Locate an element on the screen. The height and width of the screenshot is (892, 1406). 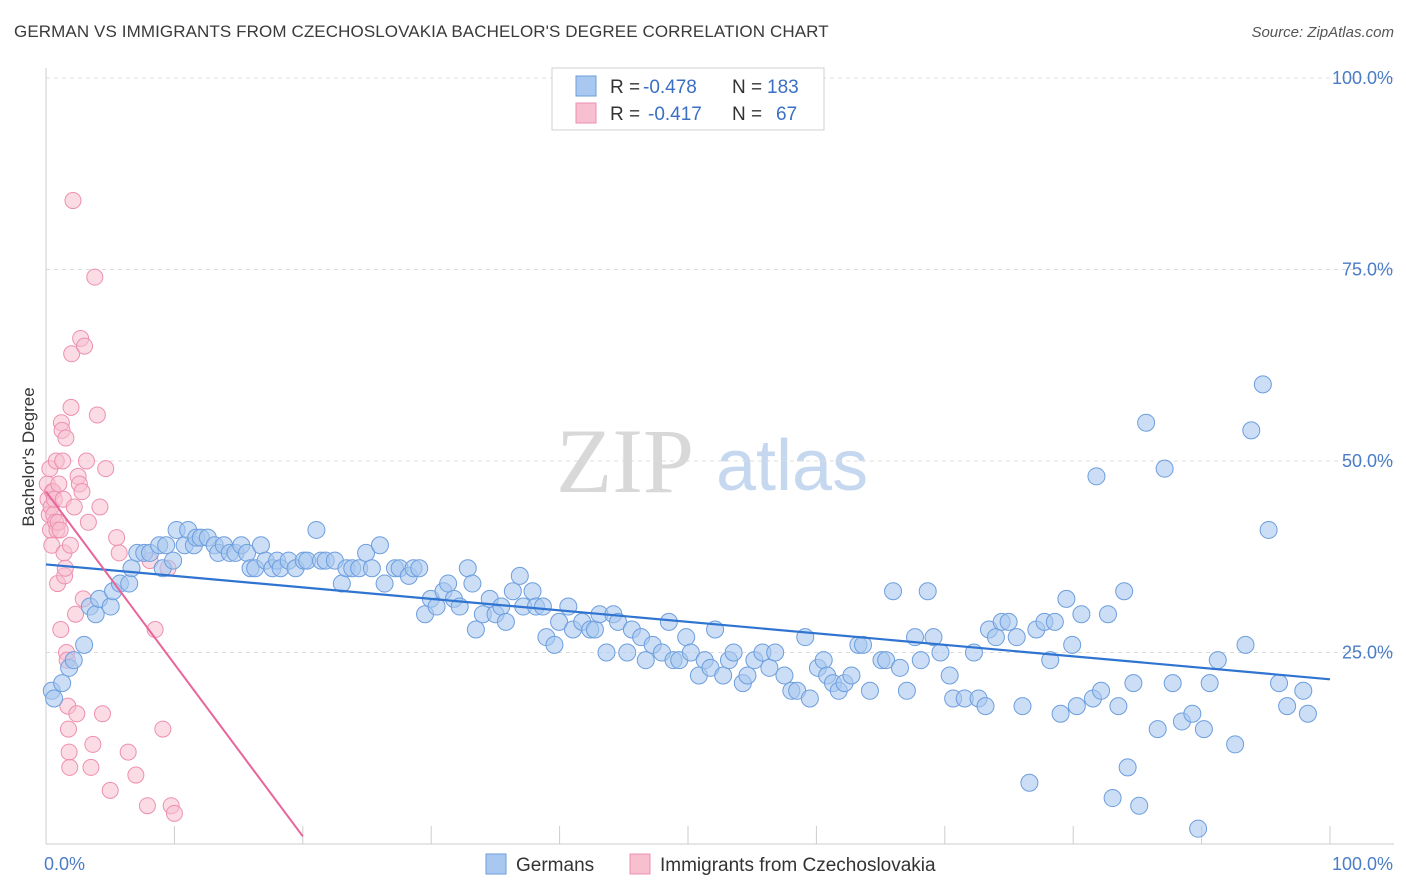
germans-trend-line is located at coordinates (688, 622).